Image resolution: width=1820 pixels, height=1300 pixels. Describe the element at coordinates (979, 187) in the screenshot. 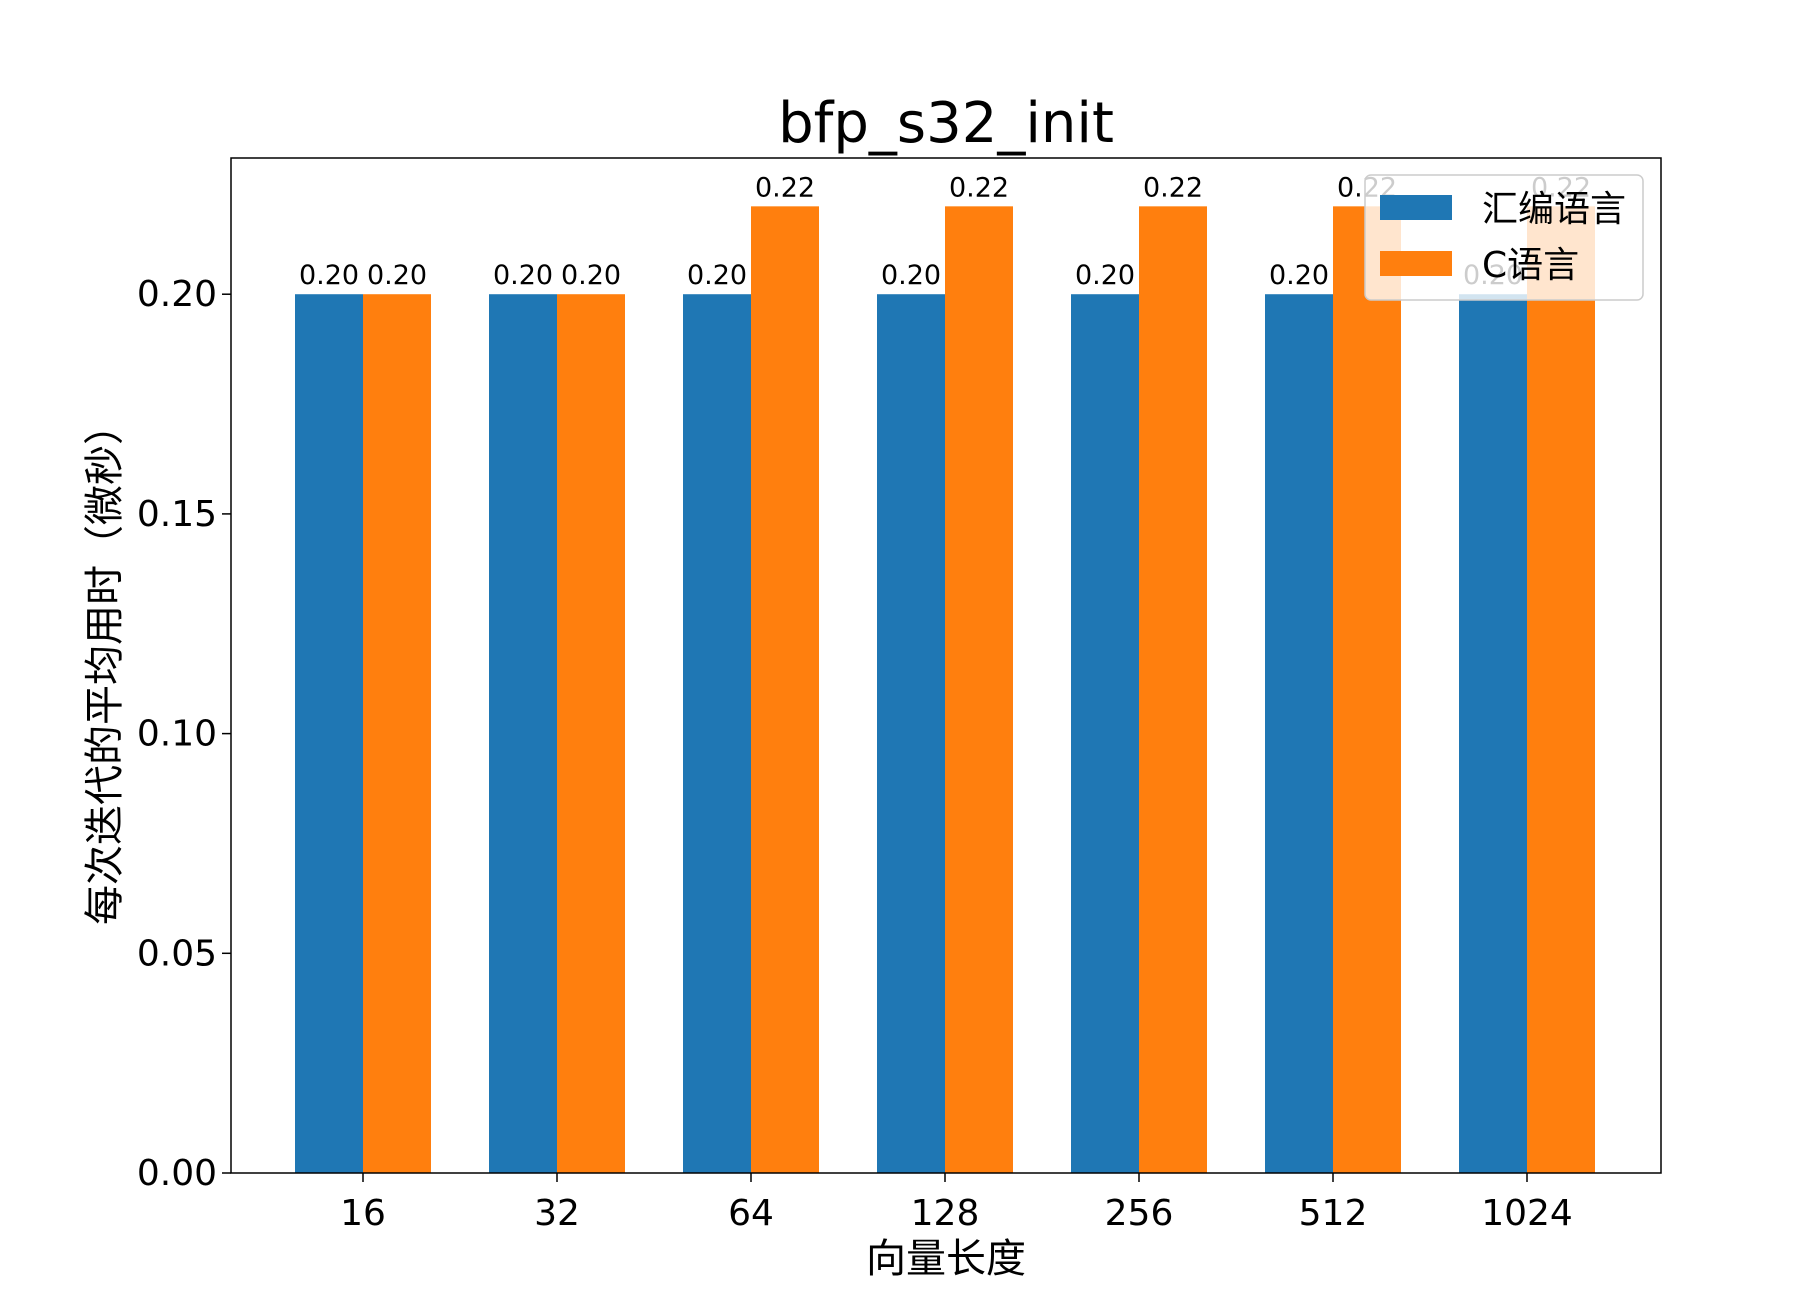

I see `data-label-c-128: 0.22` at that location.